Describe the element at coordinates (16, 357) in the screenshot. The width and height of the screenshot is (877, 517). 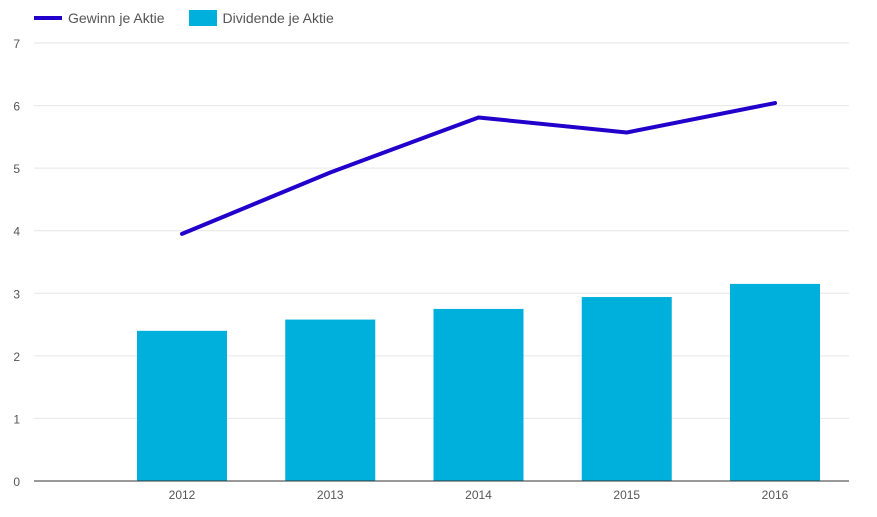
I see `y-tick-label-2: 2` at that location.